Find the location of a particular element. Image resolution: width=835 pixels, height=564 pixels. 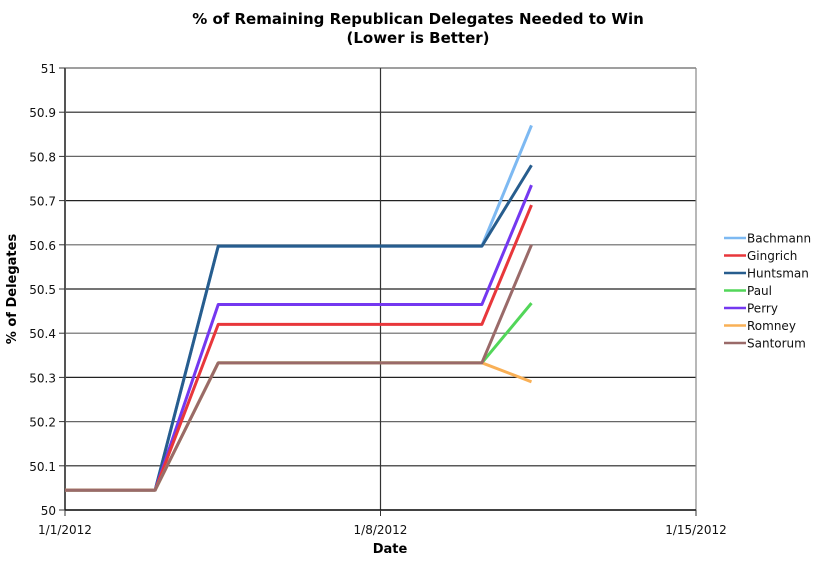

y-tick-label: 50.6 is located at coordinates (42, 246).